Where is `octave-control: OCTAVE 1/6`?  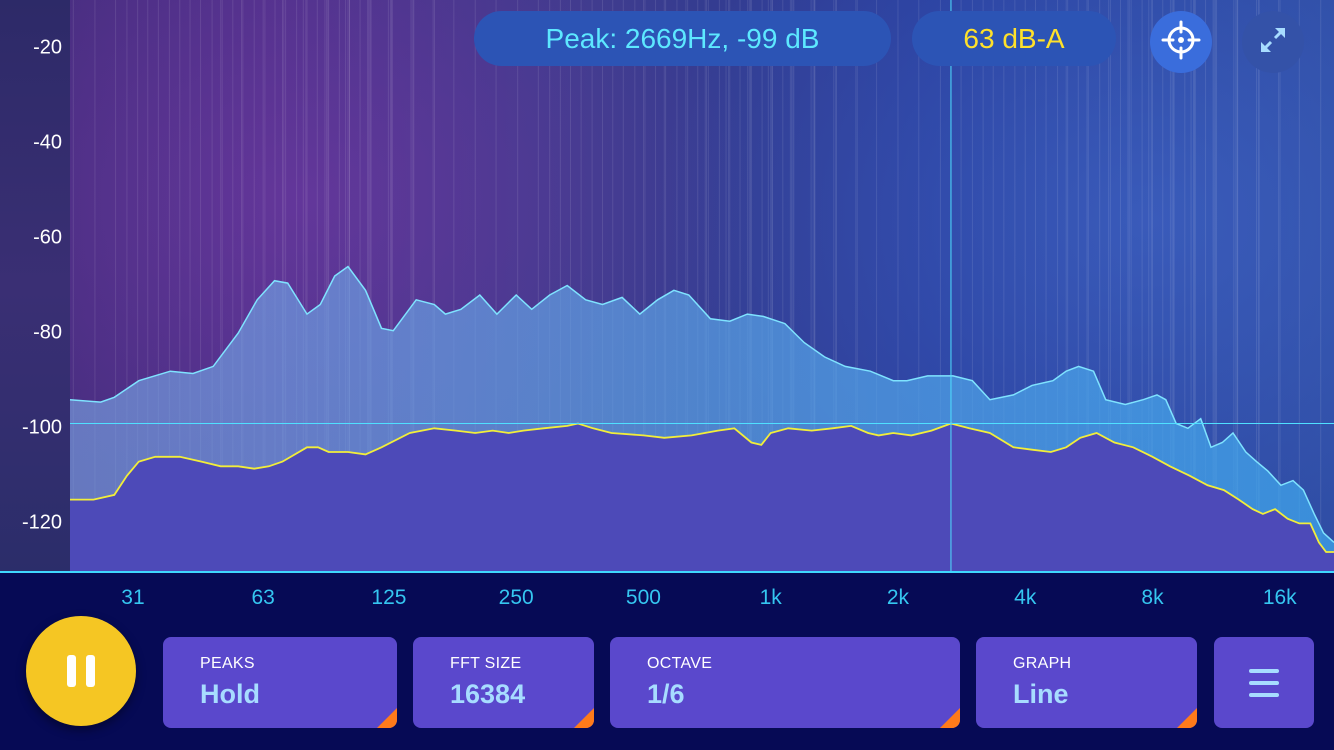
octave-control: OCTAVE 1/6 is located at coordinates (785, 682).